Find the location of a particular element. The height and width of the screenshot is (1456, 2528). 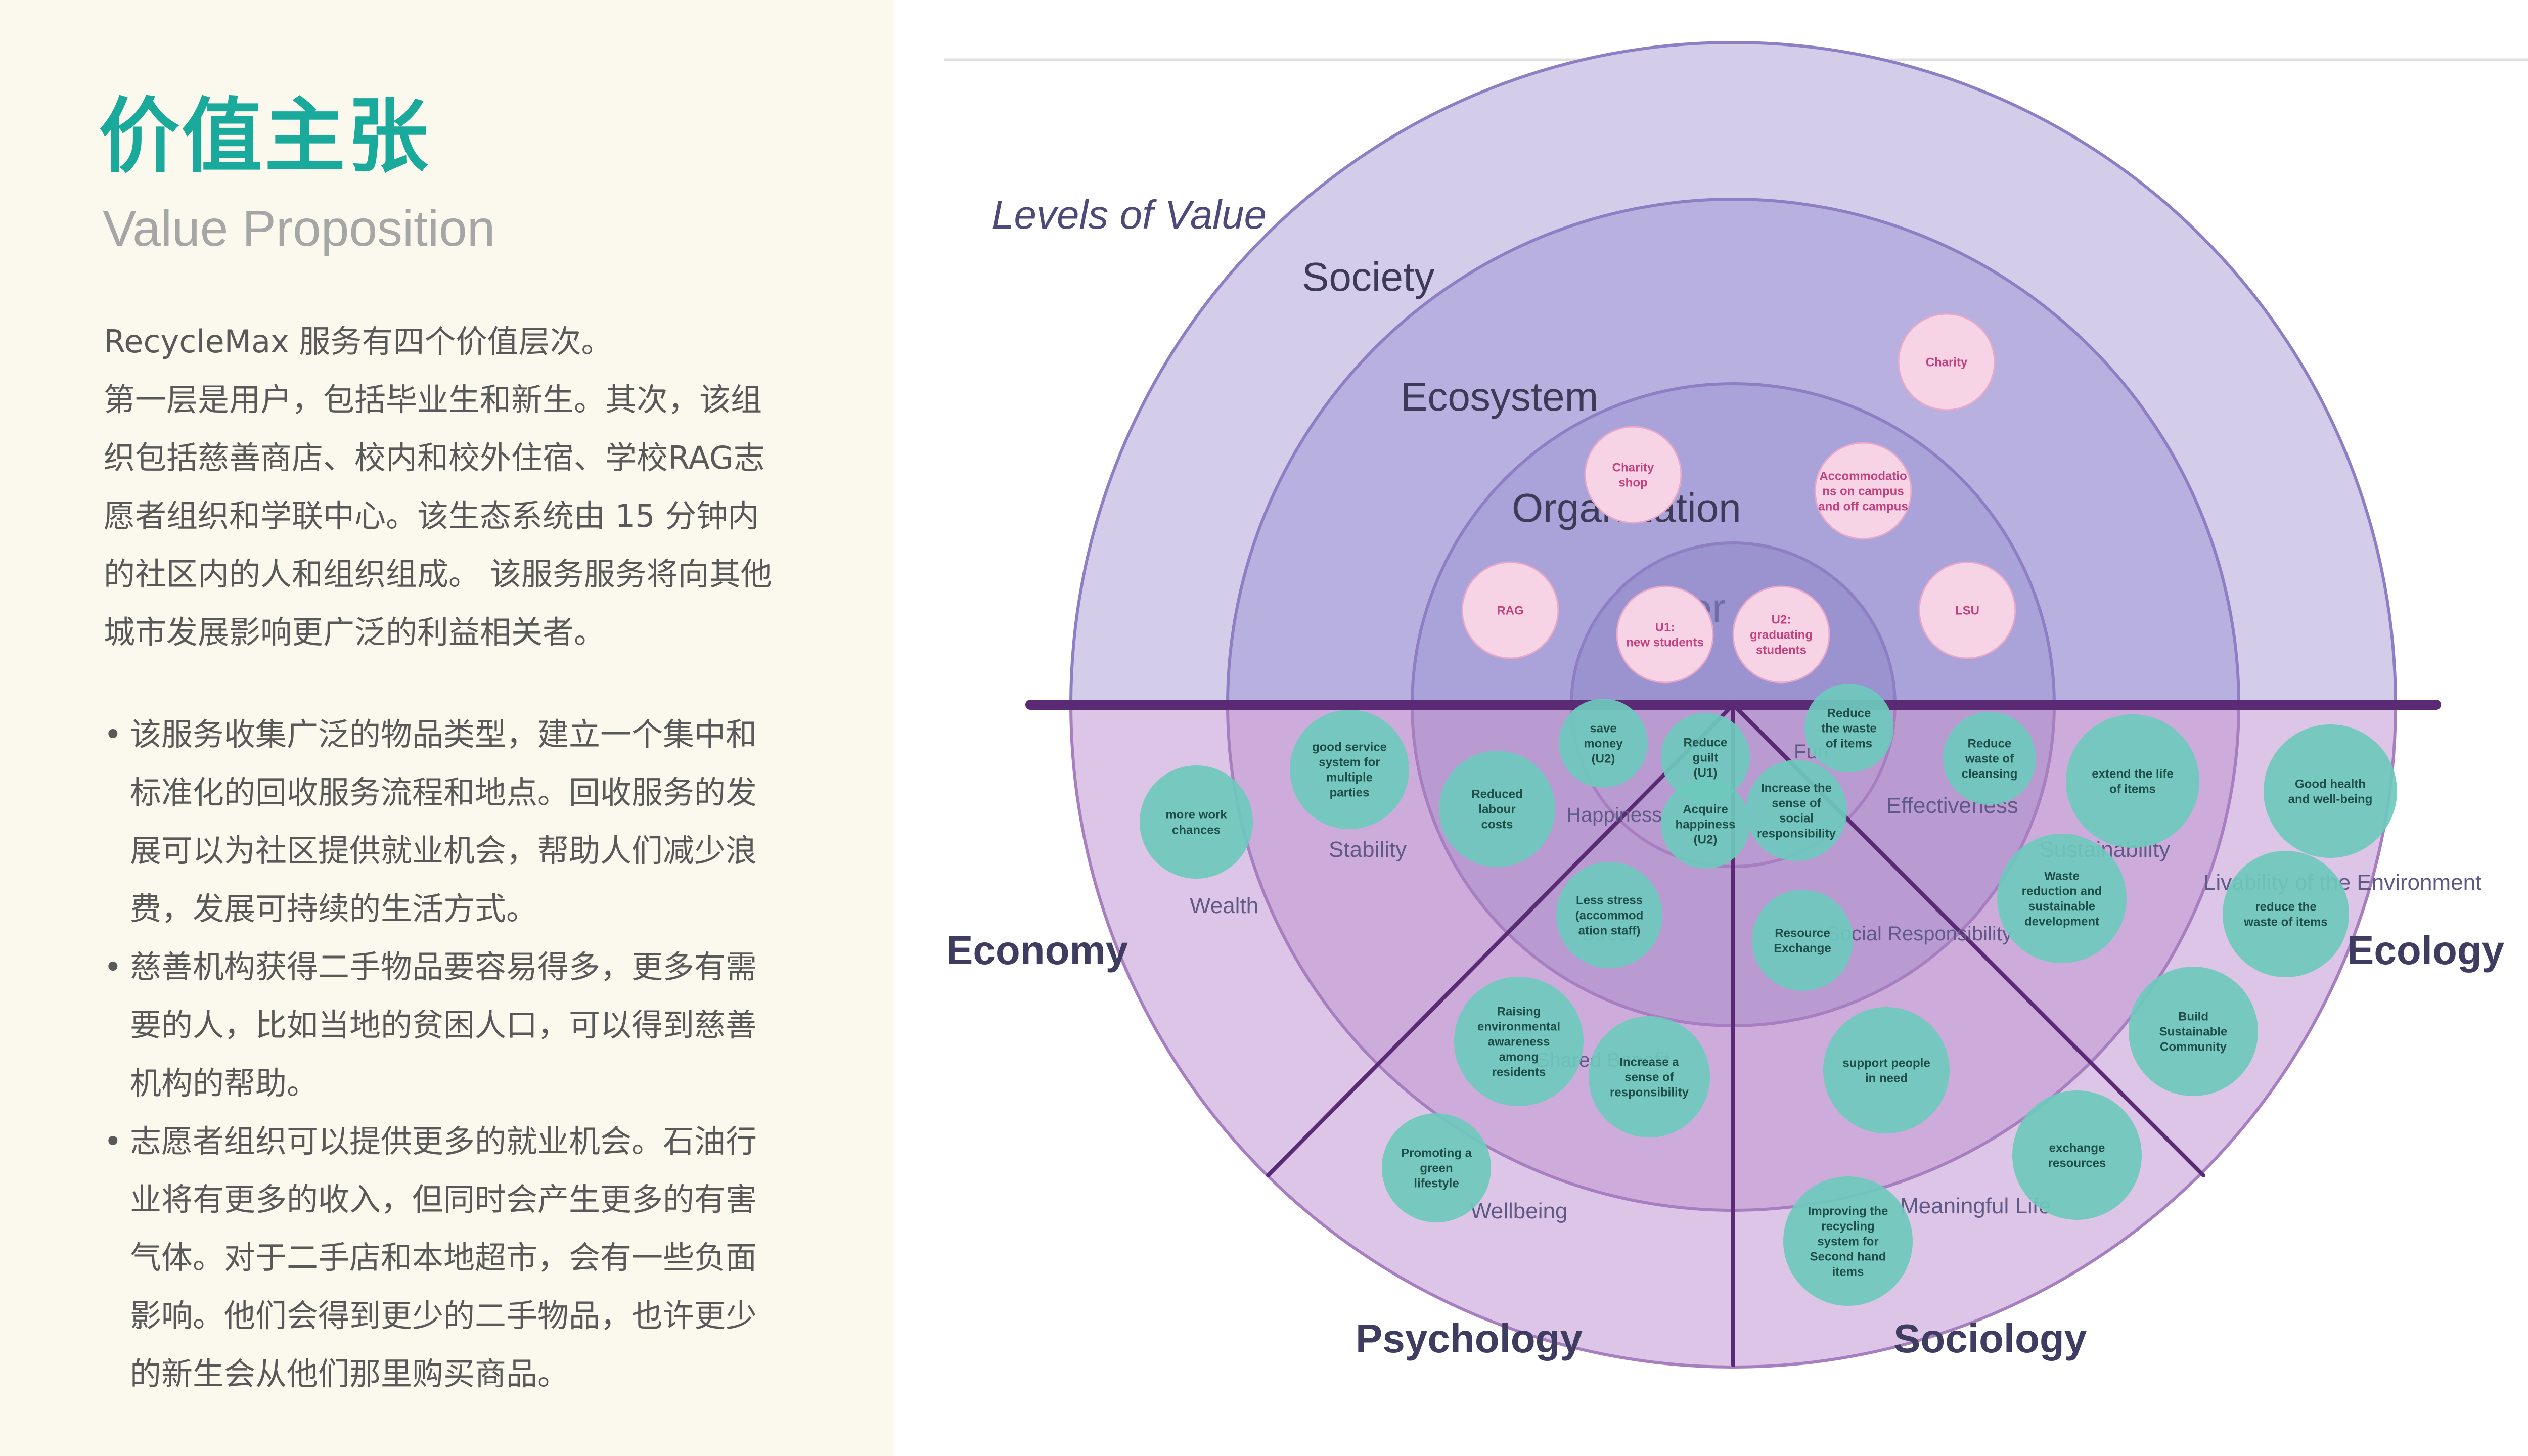

bubble-text: more work is located at coordinates (1196, 815).